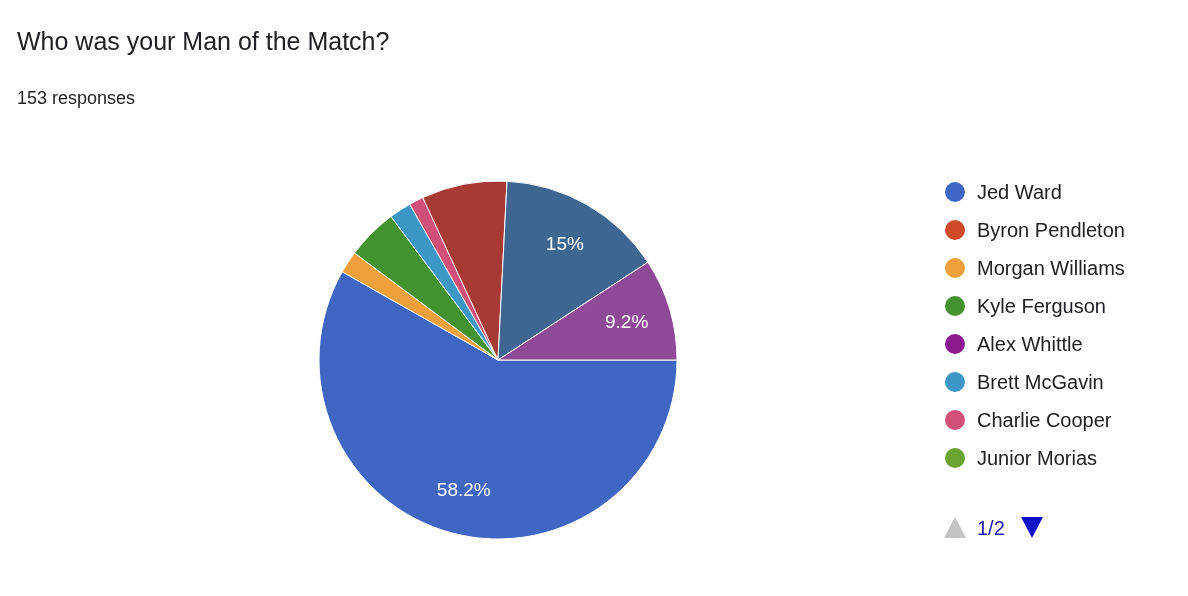 This screenshot has width=1188, height=596. Describe the element at coordinates (564, 244) in the screenshot. I see `data-label: 15%` at that location.